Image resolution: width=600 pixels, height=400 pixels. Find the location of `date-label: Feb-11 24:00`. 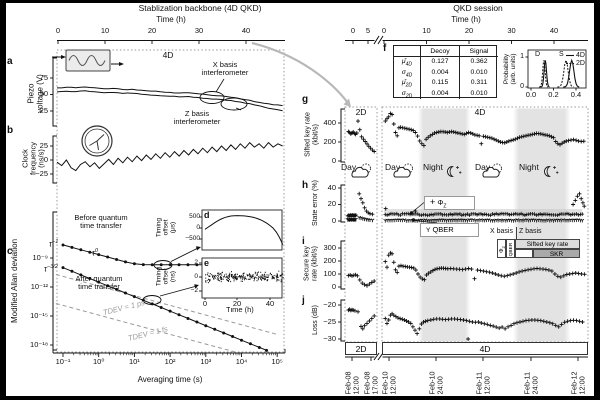

date-label: Feb-11 24:00 is located at coordinates (531, 378).